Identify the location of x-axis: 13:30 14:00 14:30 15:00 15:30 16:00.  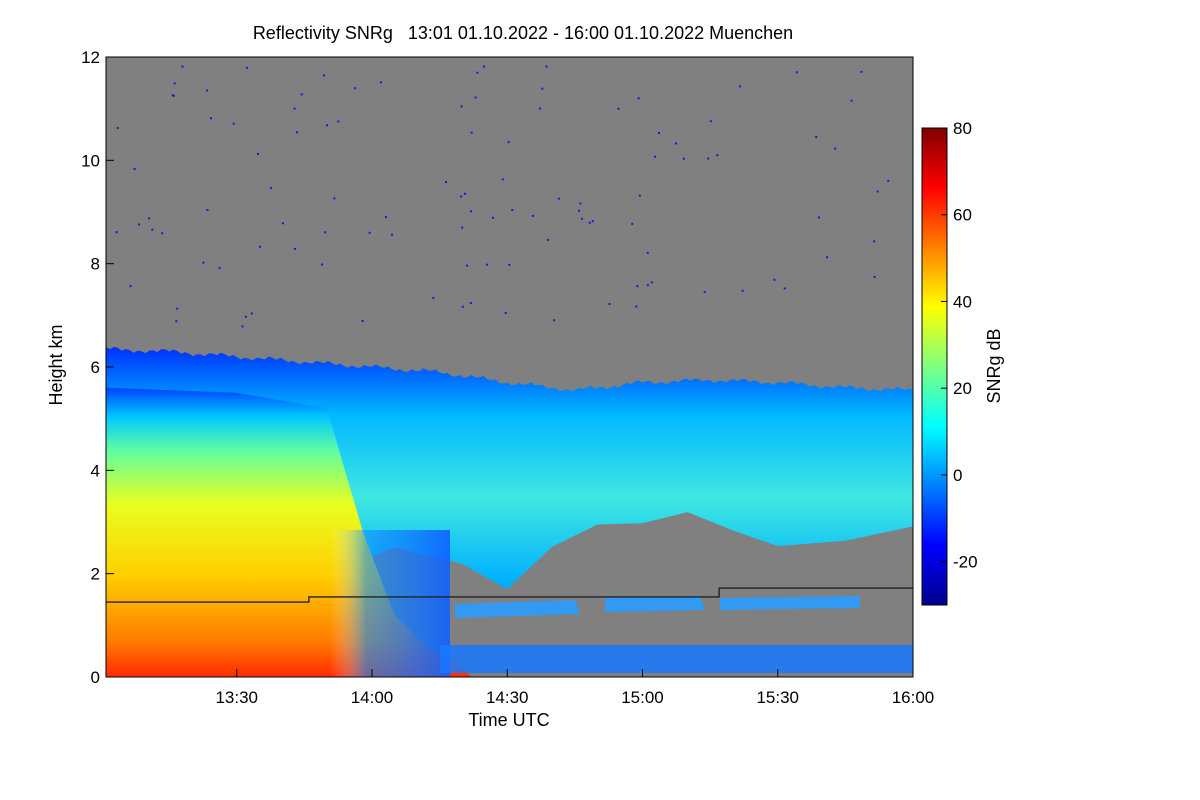
(574, 688).